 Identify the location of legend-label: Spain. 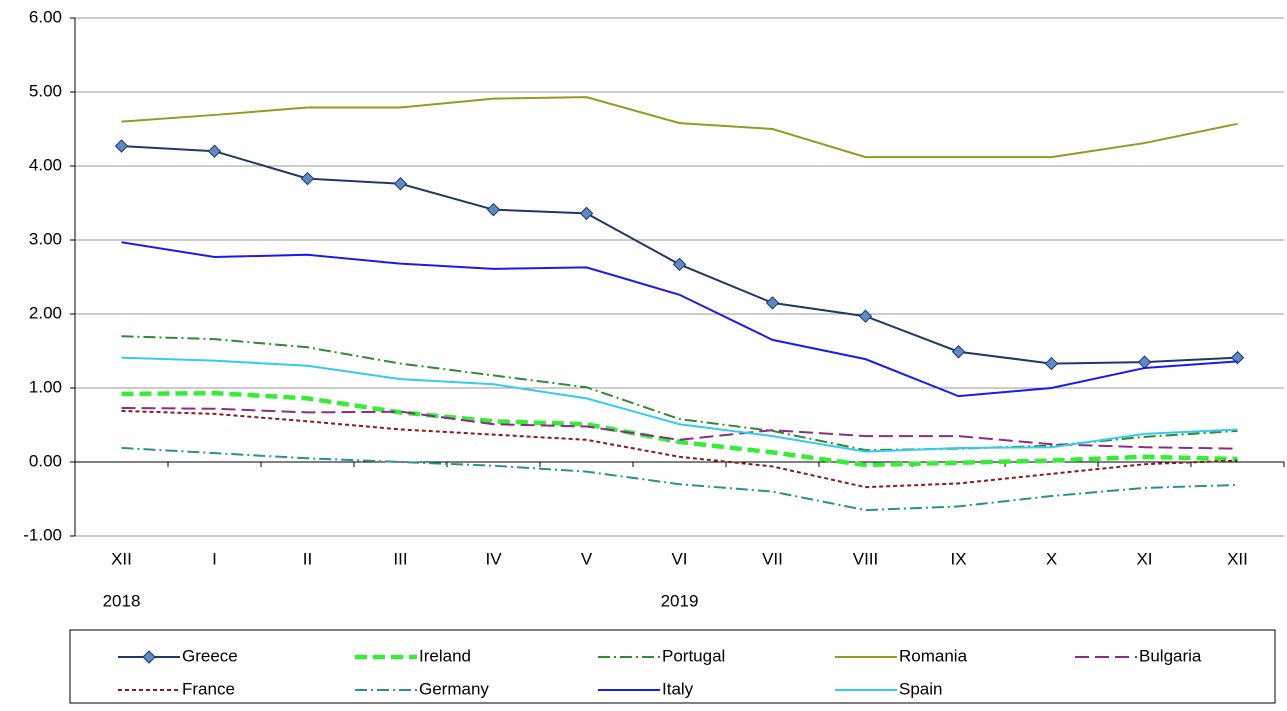
(920, 688).